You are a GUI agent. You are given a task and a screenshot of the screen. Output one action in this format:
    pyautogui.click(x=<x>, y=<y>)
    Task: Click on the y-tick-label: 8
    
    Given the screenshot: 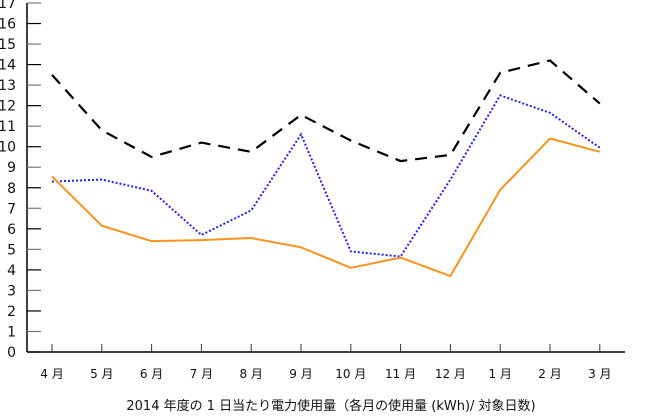 What is the action you would take?
    pyautogui.click(x=11, y=189)
    